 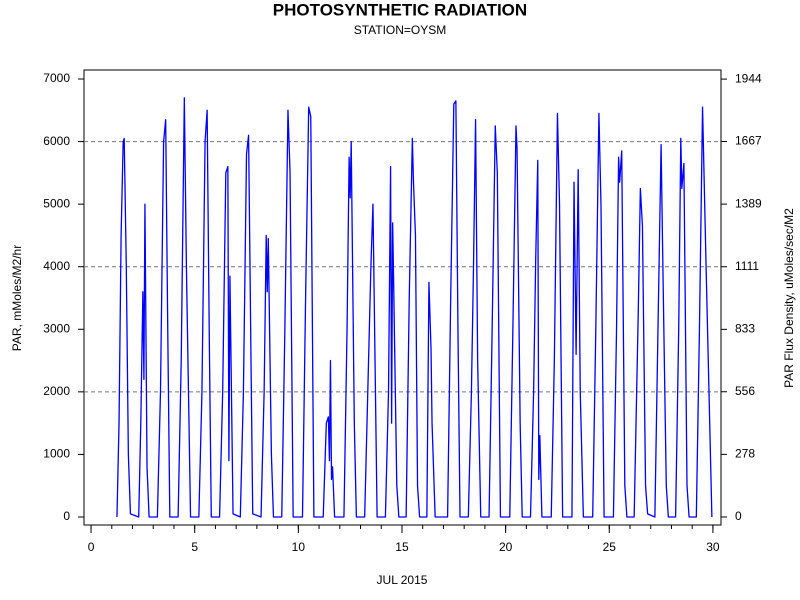 What do you see at coordinates (745, 329) in the screenshot?
I see `y2-tick-label: 833` at bounding box center [745, 329].